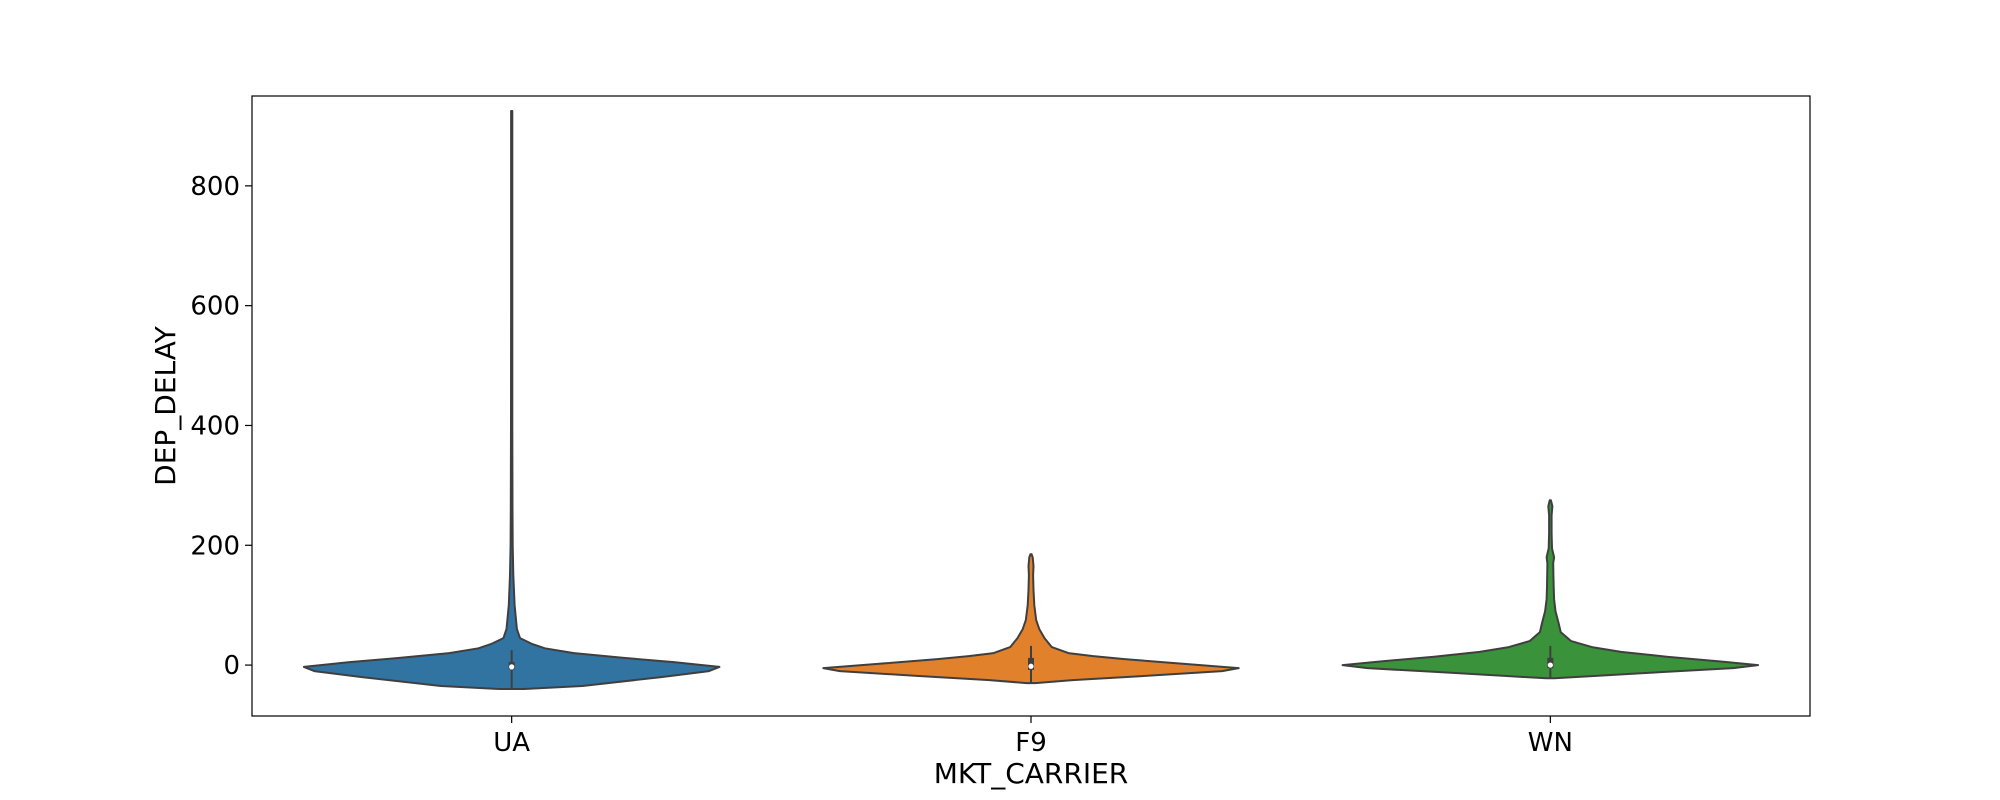  I want to click on y-axis: 0 200 400 600 800, so click(221, 426).